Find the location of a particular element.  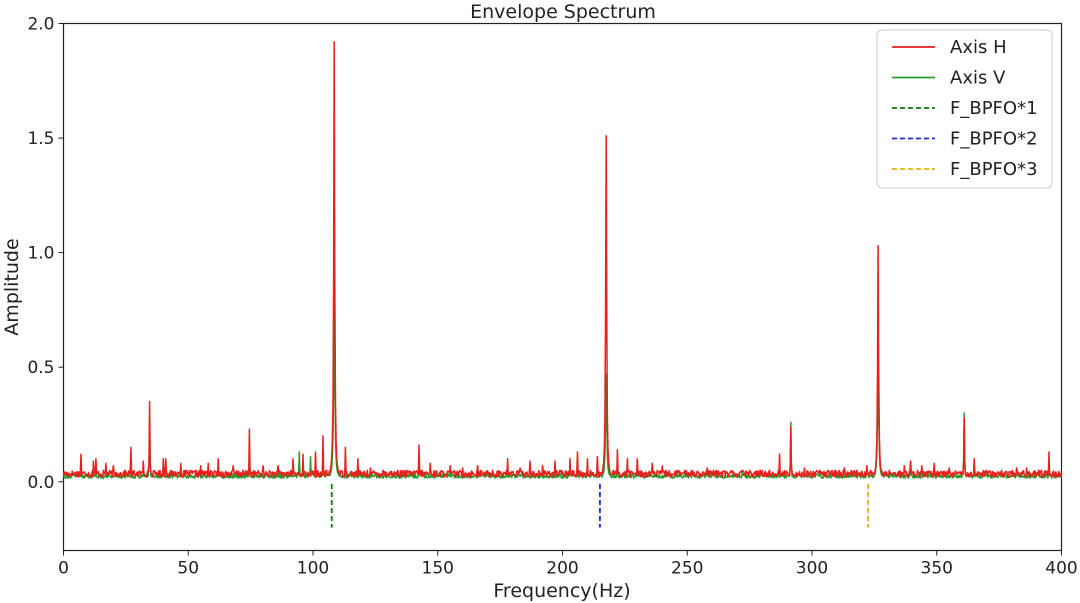

legend-label: F_BPFO*2 is located at coordinates (994, 139).